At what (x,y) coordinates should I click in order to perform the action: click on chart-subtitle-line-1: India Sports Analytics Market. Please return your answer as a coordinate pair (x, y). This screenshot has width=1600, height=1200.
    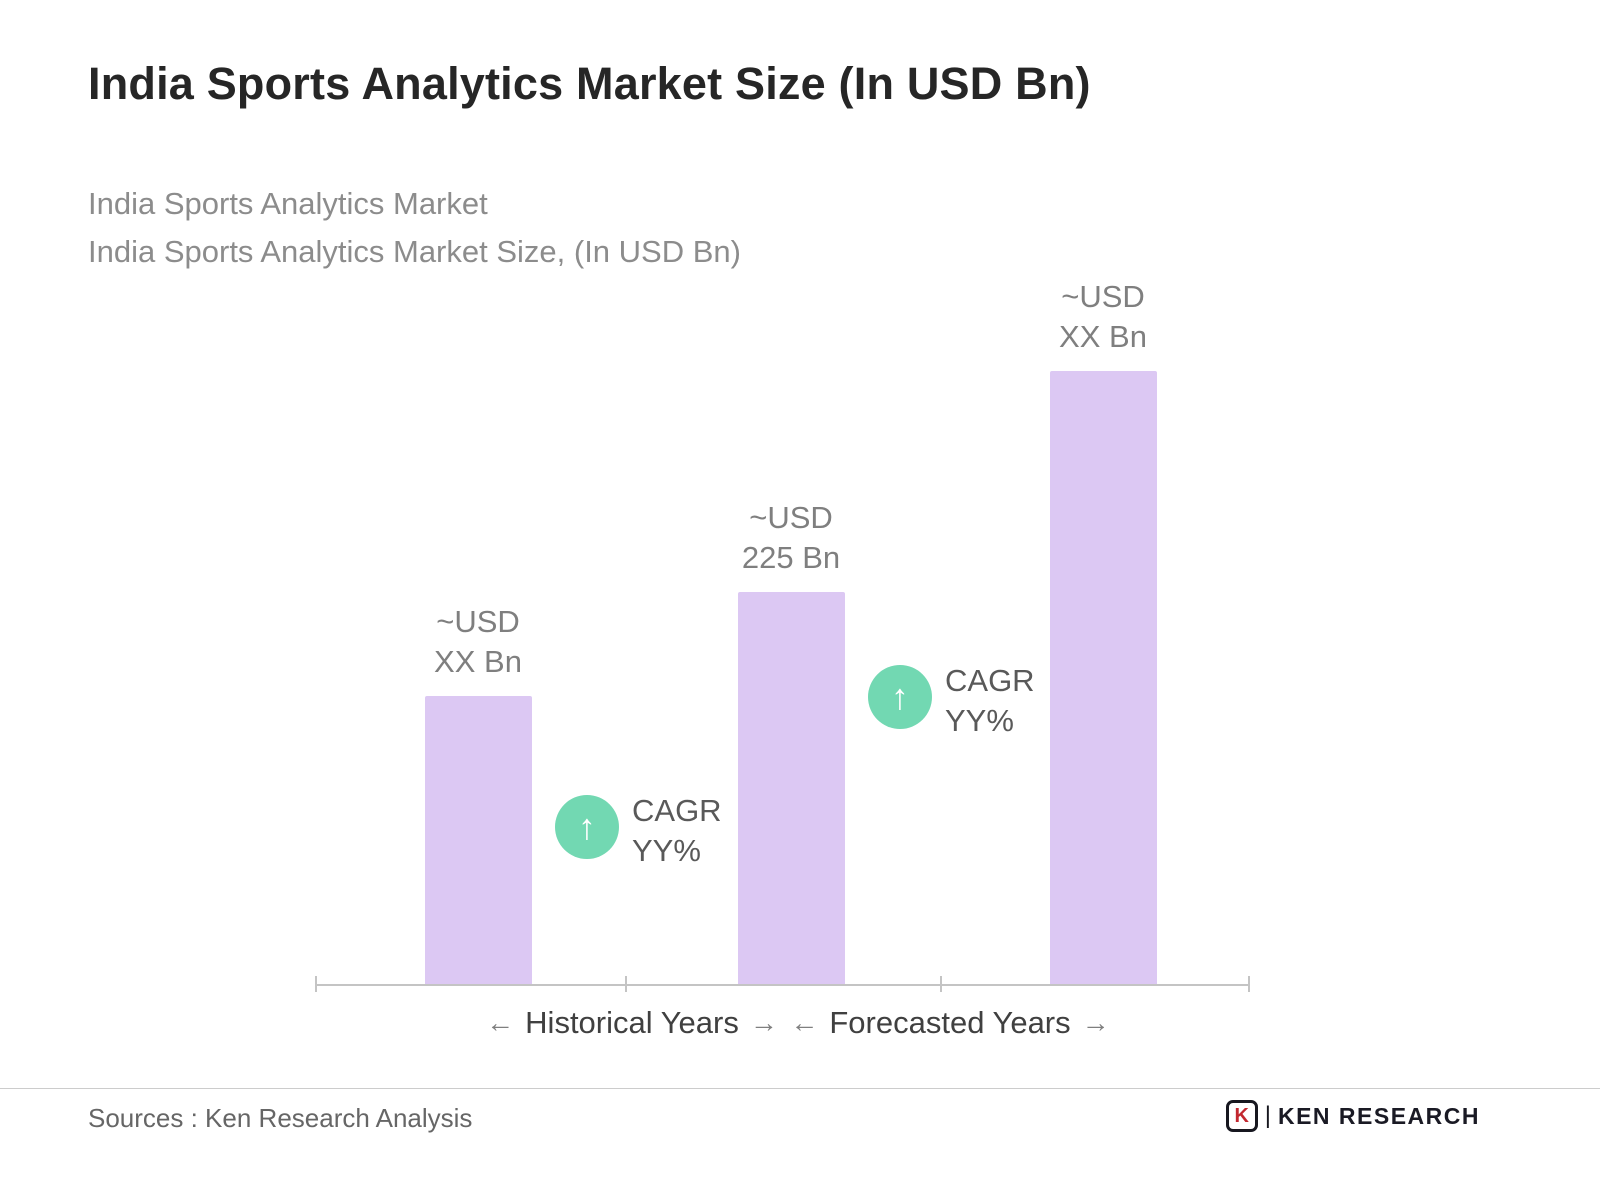
    Looking at the image, I should click on (288, 203).